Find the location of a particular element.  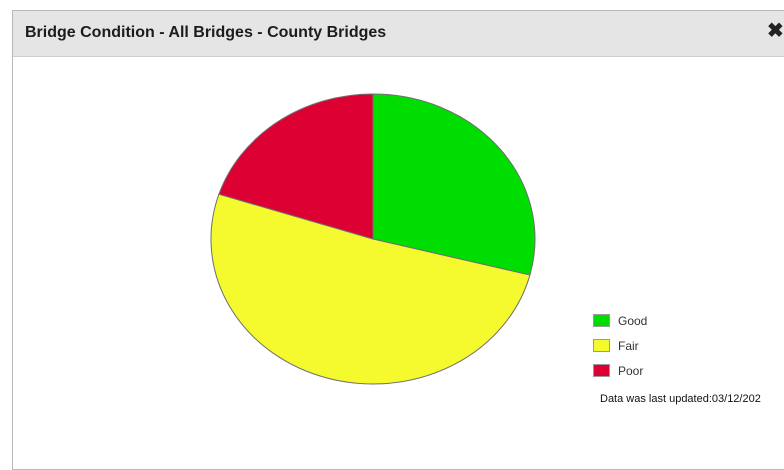

legend-item-poor: Poor is located at coordinates (620, 370).